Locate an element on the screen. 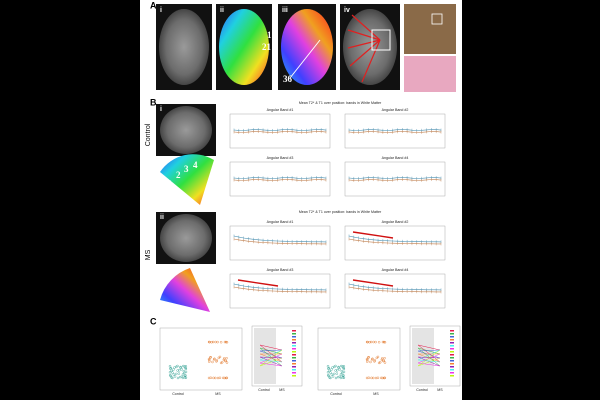  roi-box is located at coordinates (381, 40).